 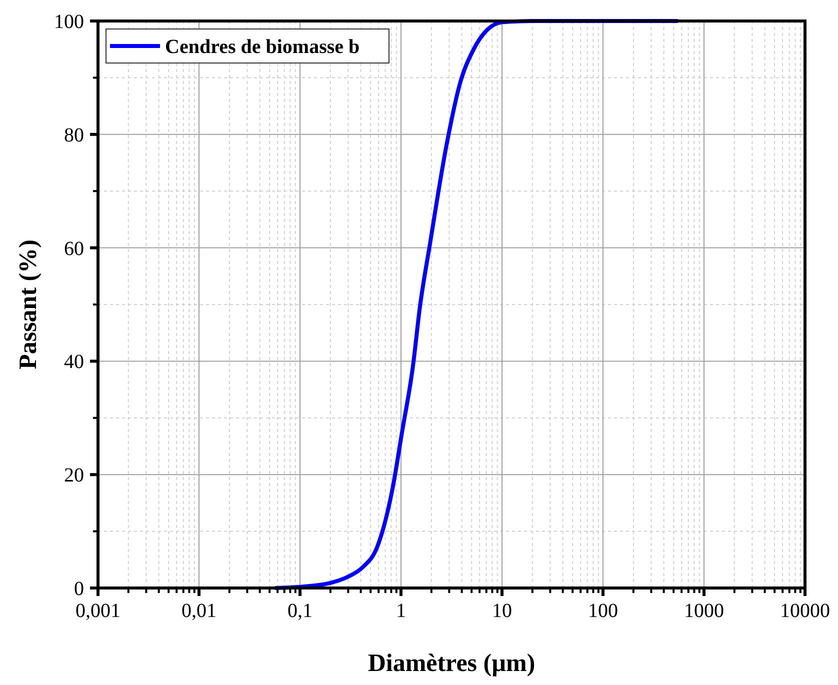 What do you see at coordinates (74, 475) in the screenshot?
I see `y-tick-label: 20` at bounding box center [74, 475].